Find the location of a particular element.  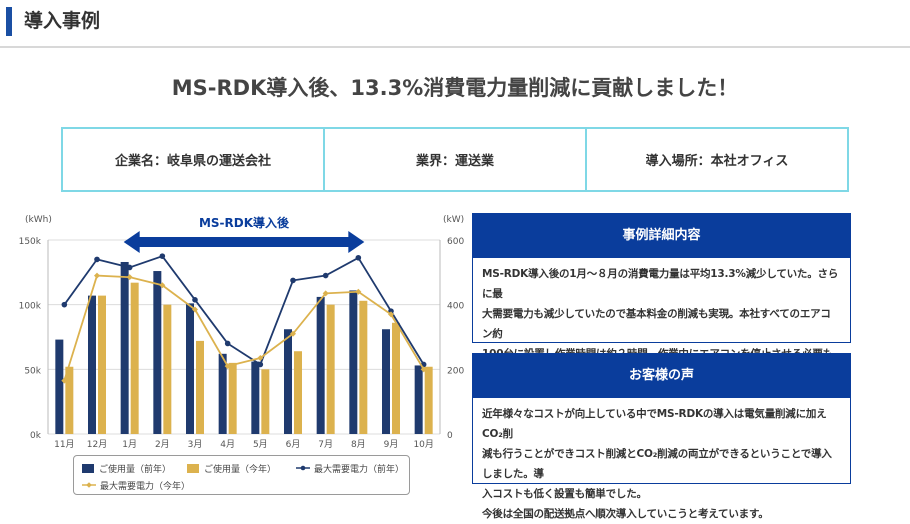

y-right-tick-label: 400 is located at coordinates (455, 307).